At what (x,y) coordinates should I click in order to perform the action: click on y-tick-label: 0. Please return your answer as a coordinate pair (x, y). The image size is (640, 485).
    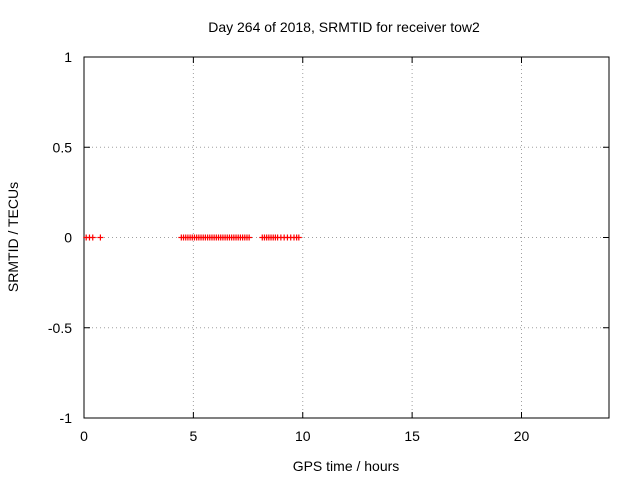
    Looking at the image, I should click on (68, 238).